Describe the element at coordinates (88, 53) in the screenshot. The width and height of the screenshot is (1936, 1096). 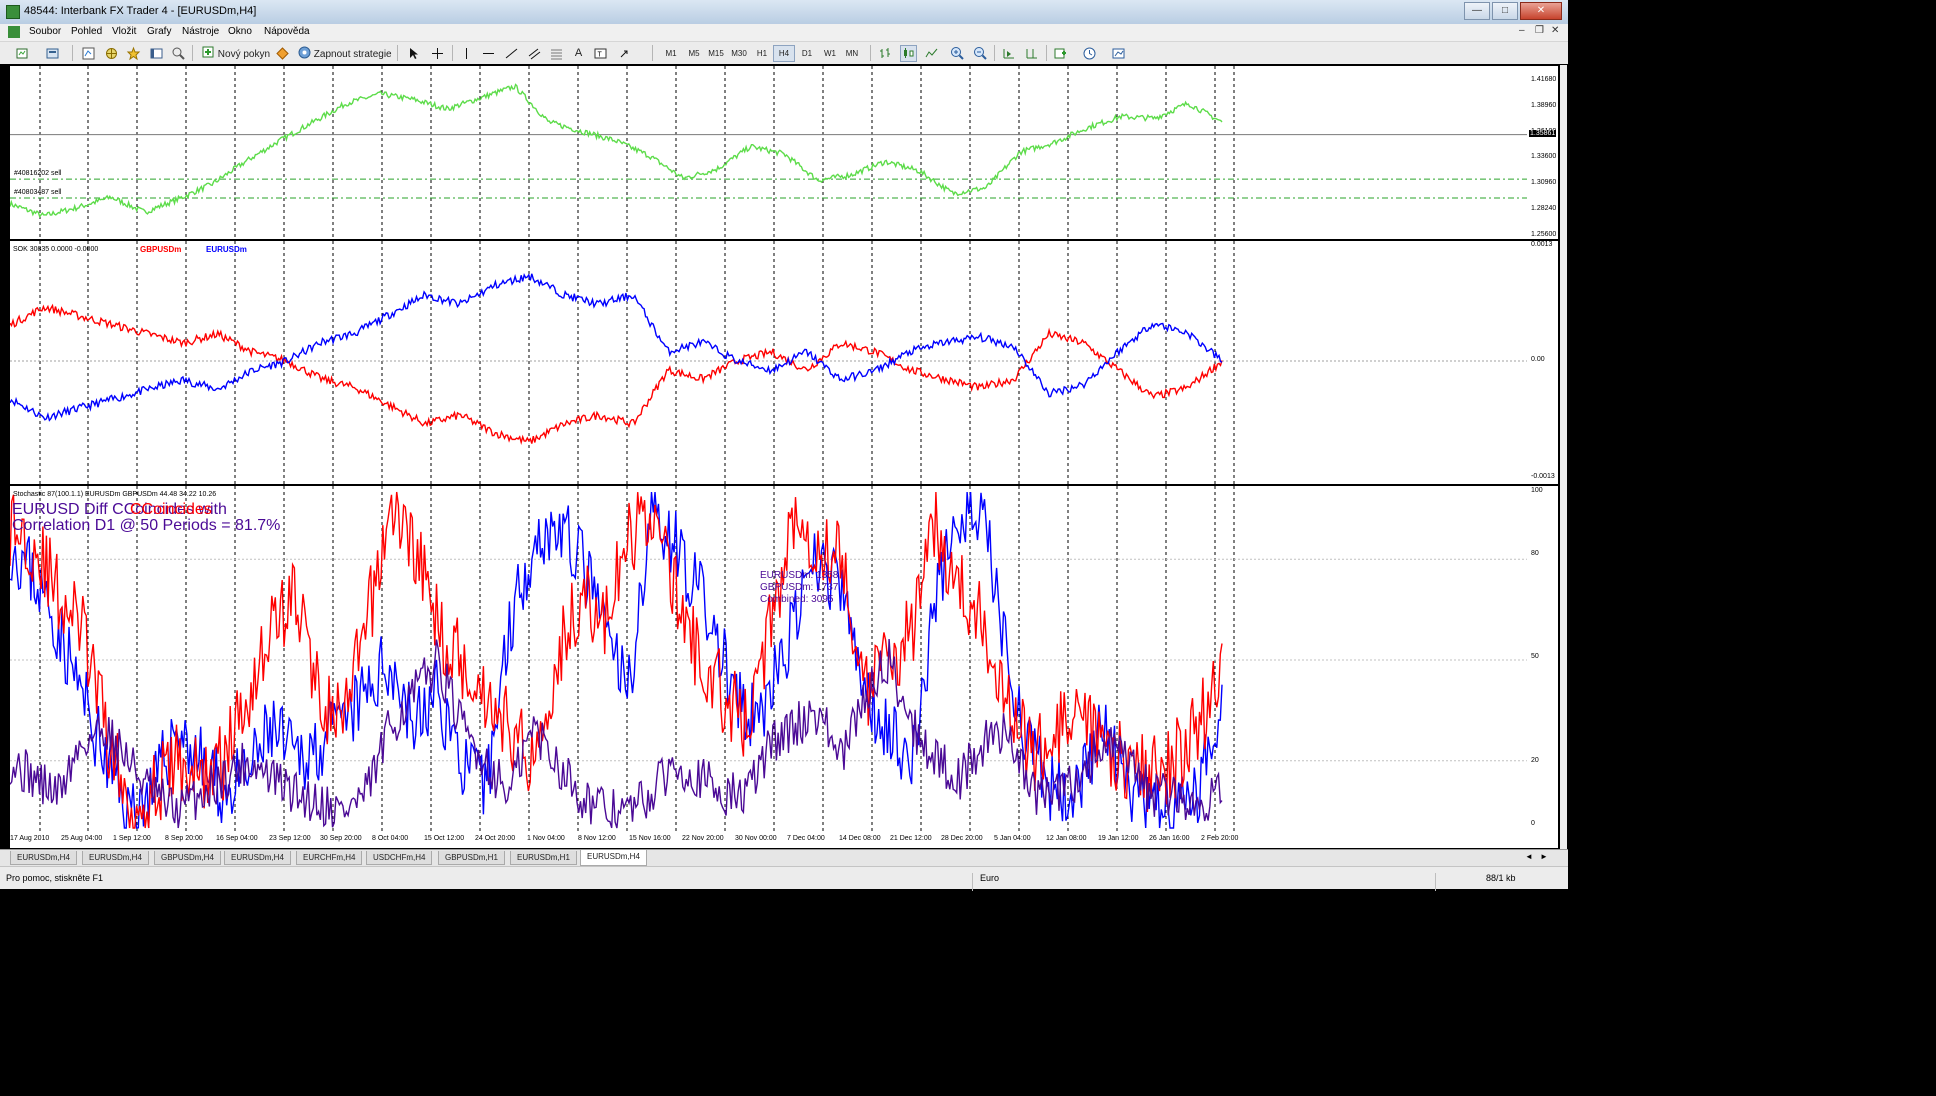
I see `market-watch-icon` at that location.